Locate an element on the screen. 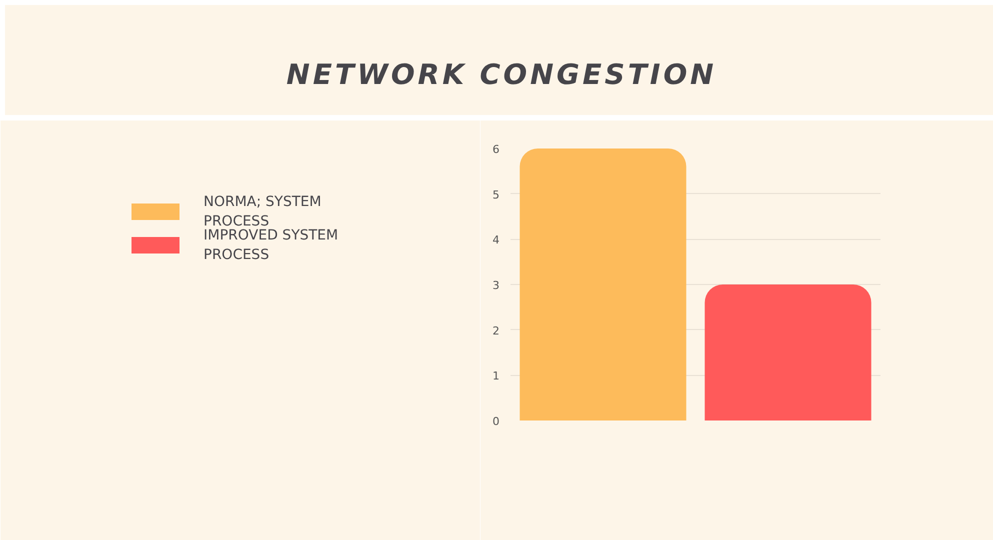  chart-title: NETWORK CONGESTION is located at coordinates (501, 75).